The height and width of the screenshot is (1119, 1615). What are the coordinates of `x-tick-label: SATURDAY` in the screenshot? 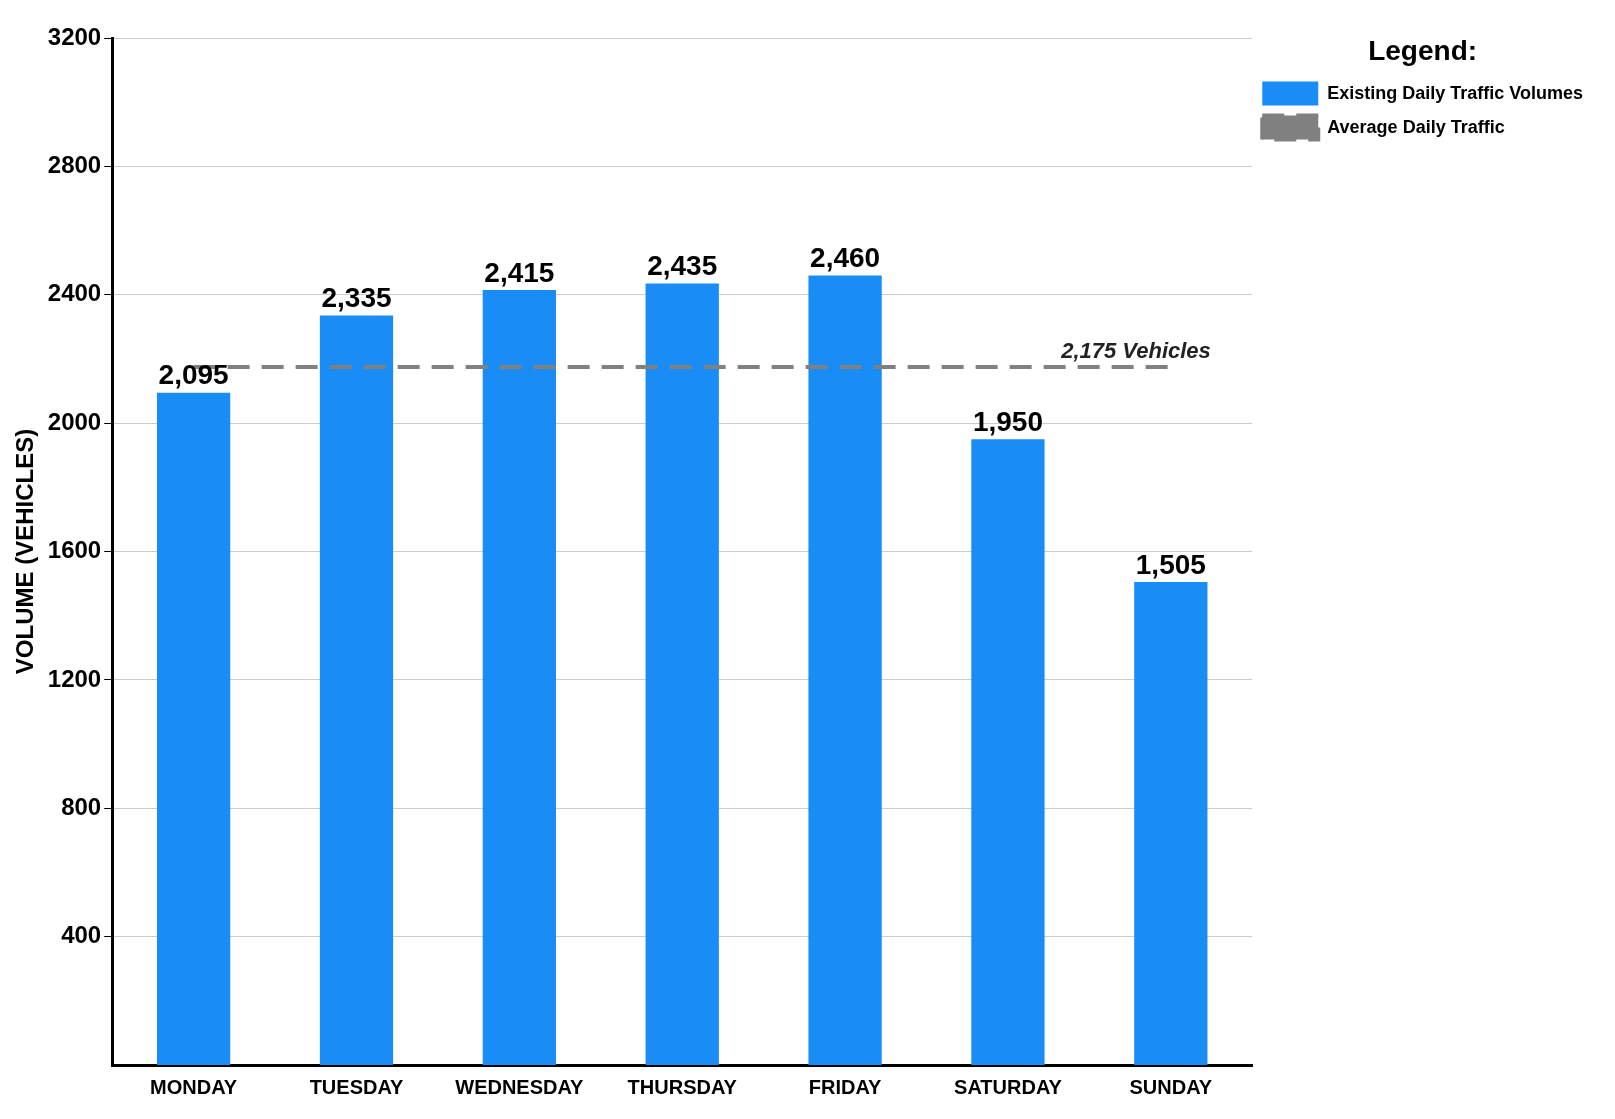 It's located at (1008, 1086).